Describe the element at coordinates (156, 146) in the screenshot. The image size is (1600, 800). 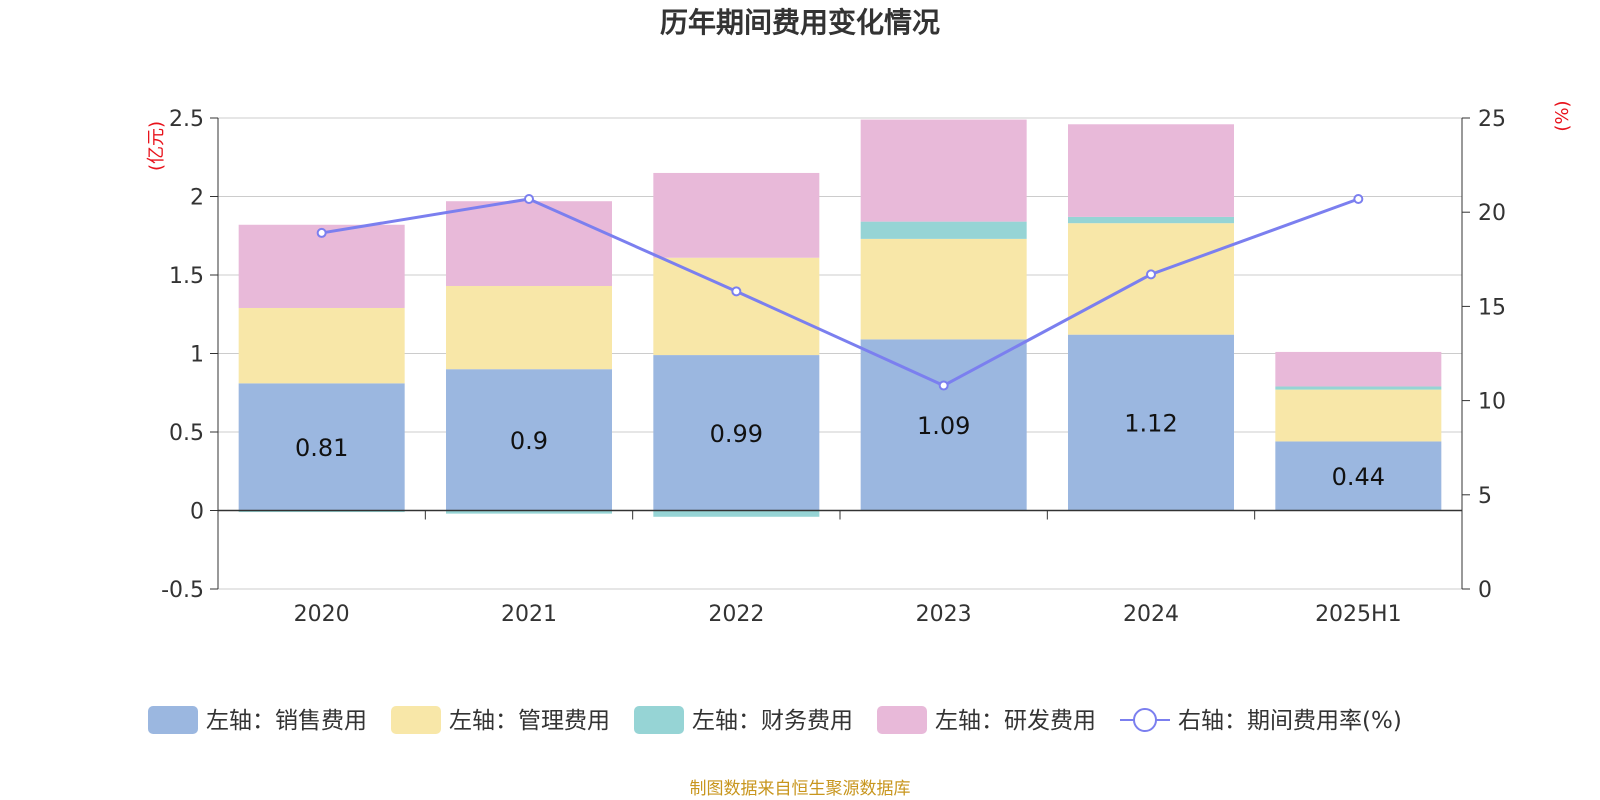
I see `left-axis-unit: (亿元)` at that location.